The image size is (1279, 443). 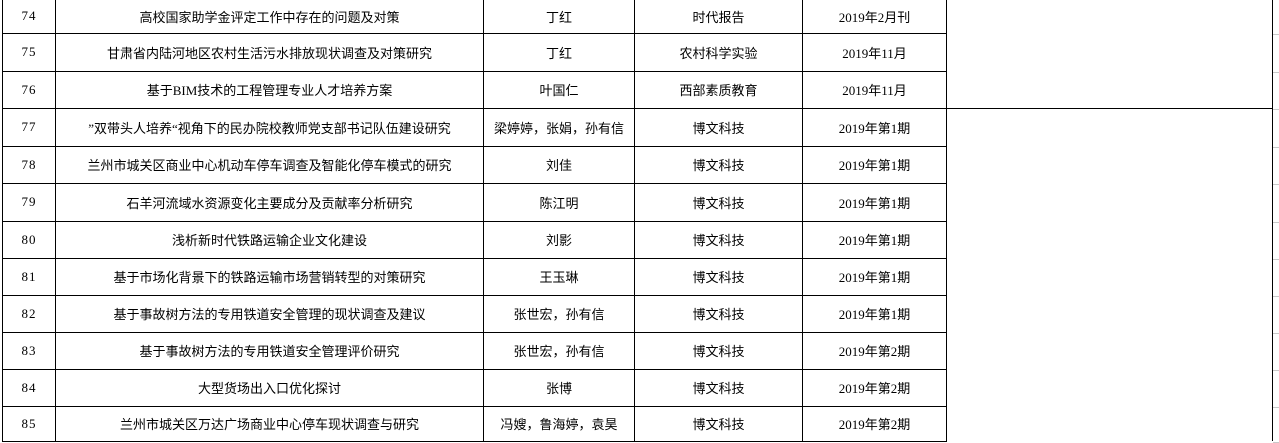 What do you see at coordinates (29, 127) in the screenshot?
I see `cell-no: 77` at bounding box center [29, 127].